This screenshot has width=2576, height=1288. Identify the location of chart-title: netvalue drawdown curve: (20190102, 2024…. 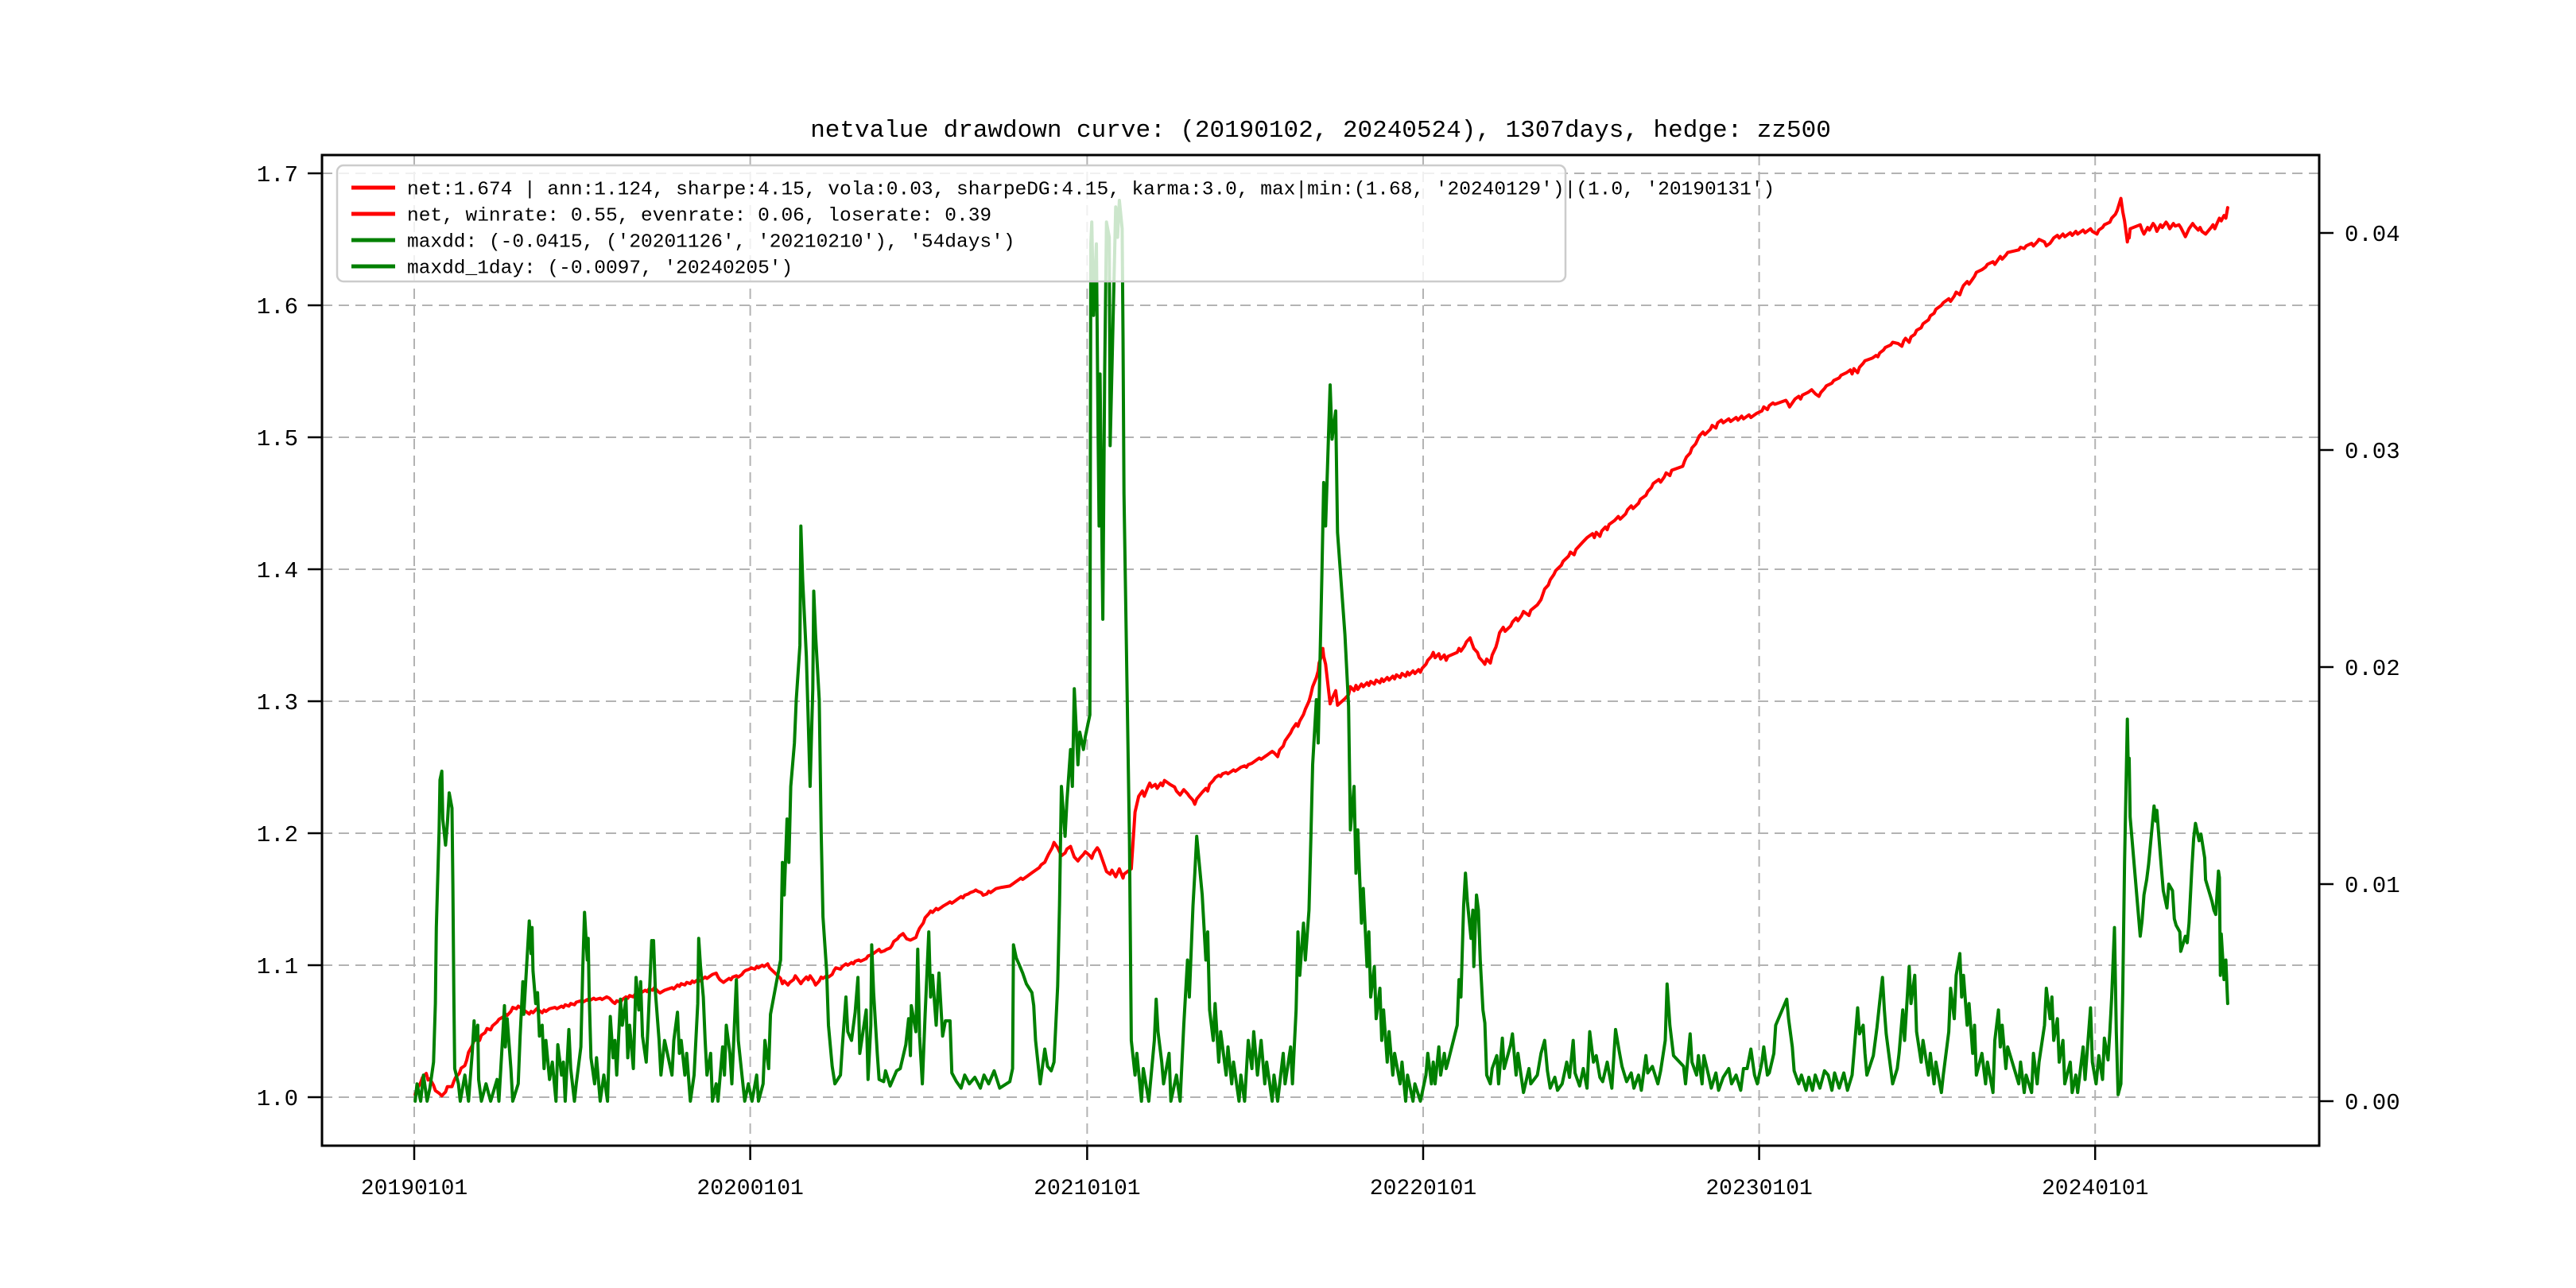
(1321, 131).